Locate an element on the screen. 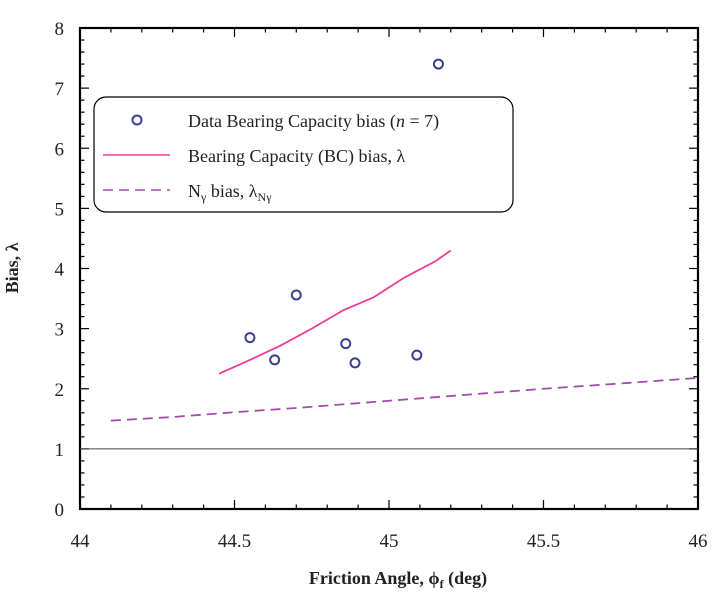  x-tick-label: 45 is located at coordinates (389, 541).